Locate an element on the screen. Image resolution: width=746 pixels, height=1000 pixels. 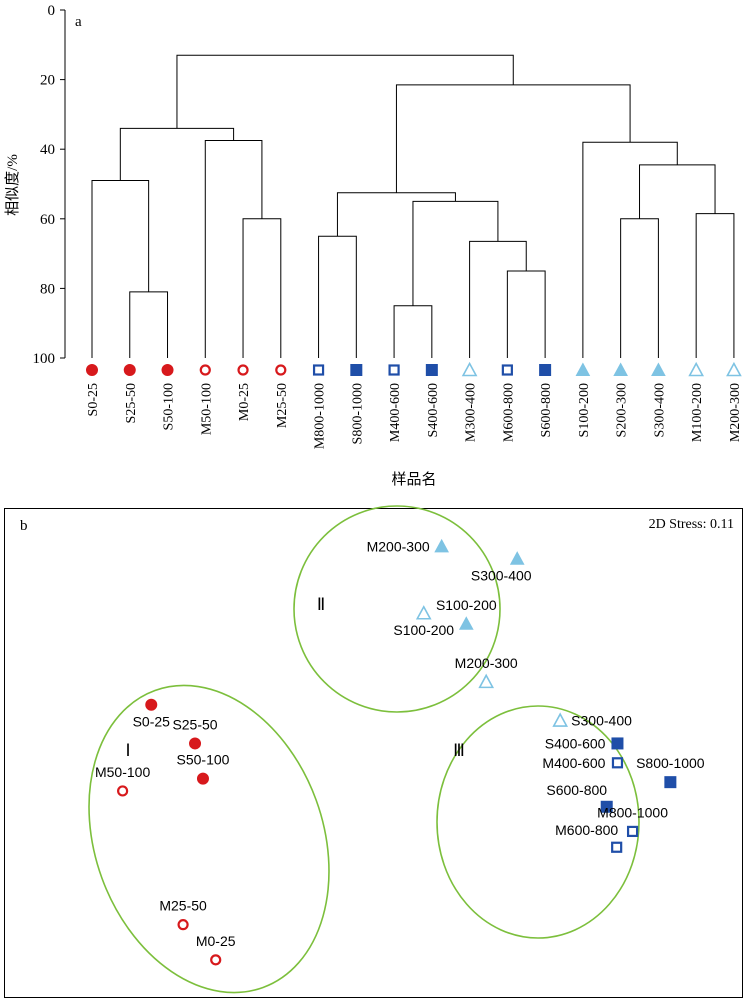
point-label: S800-1000 is located at coordinates (670, 763).